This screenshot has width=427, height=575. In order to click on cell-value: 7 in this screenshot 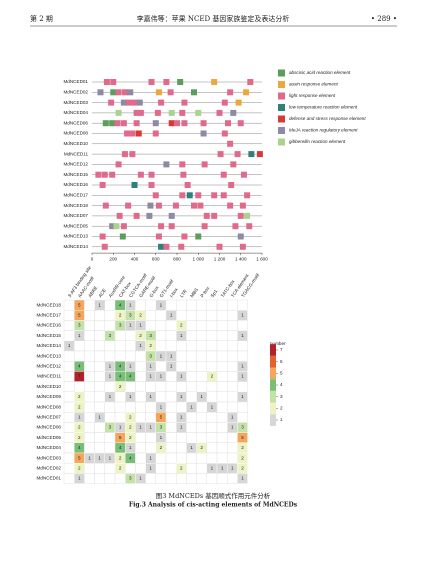, I will do `click(79, 376)`.